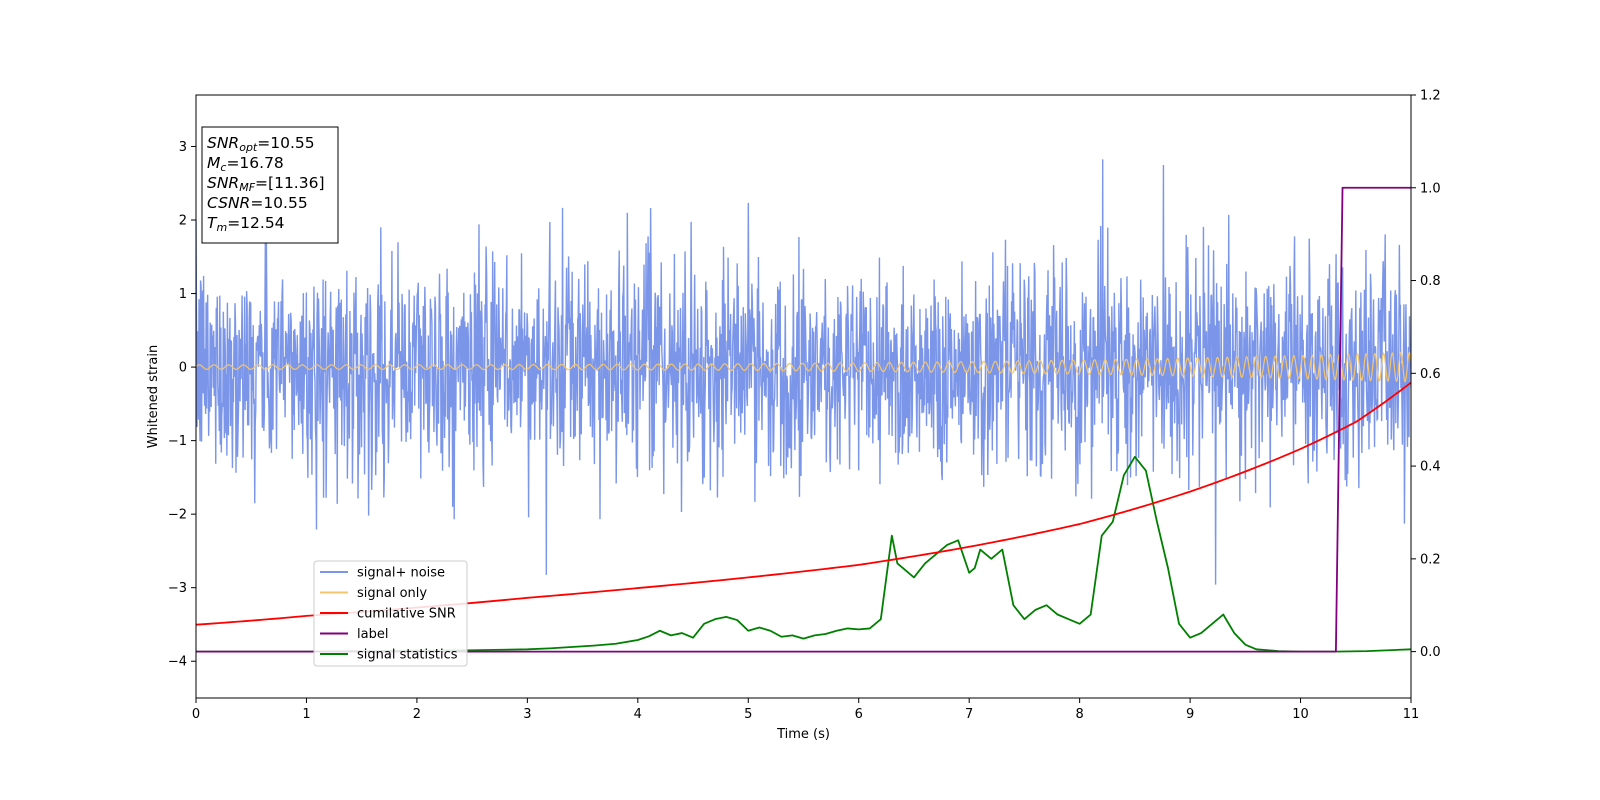  Describe the element at coordinates (183, 368) in the screenshot. I see `y-left-tick-label: 0` at that location.